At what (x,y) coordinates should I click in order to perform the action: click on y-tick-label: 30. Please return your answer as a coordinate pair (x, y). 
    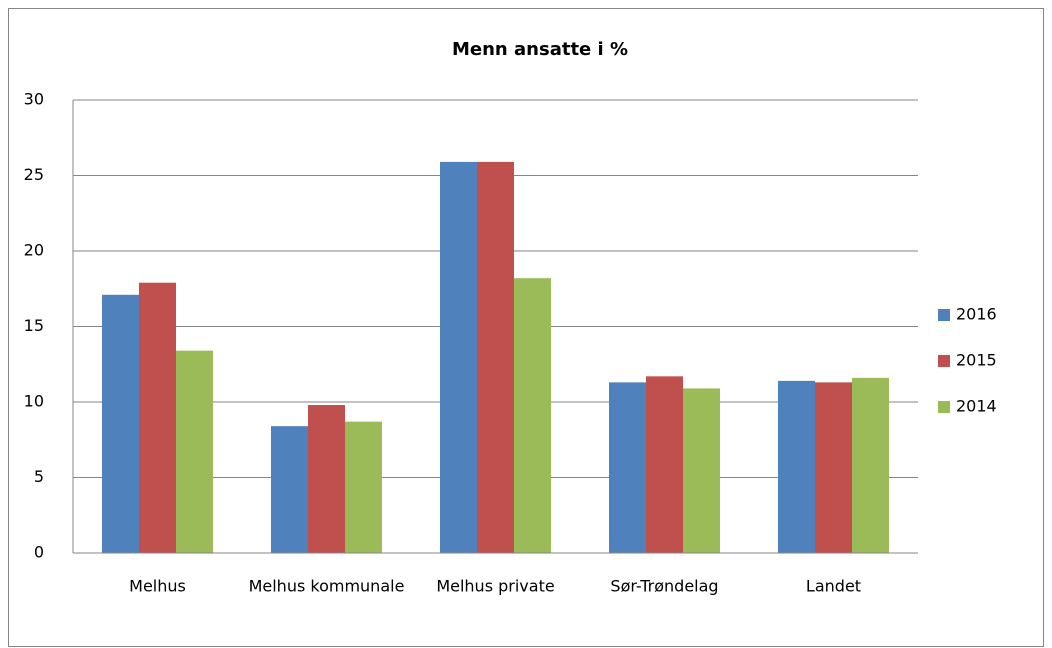
    Looking at the image, I should click on (34, 99).